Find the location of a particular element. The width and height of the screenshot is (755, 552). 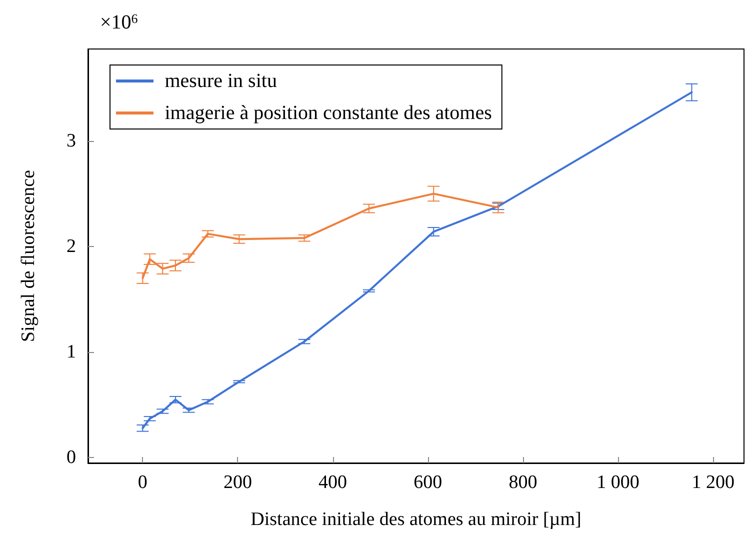

y-tick-label: 1 is located at coordinates (71, 352).